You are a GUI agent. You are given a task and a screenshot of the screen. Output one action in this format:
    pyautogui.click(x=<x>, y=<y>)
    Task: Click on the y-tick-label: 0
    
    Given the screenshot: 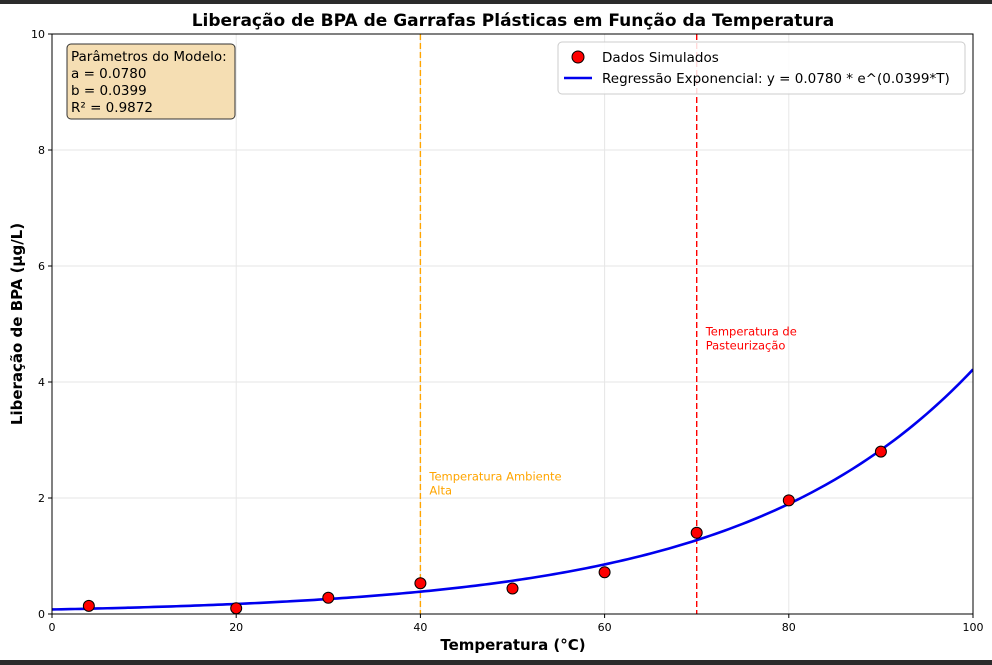 What is the action you would take?
    pyautogui.click(x=41, y=614)
    